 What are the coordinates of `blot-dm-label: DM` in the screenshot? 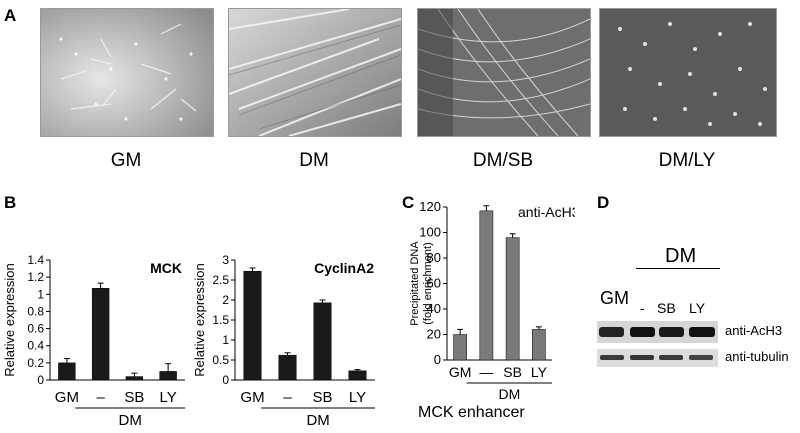 It's located at (681, 256).